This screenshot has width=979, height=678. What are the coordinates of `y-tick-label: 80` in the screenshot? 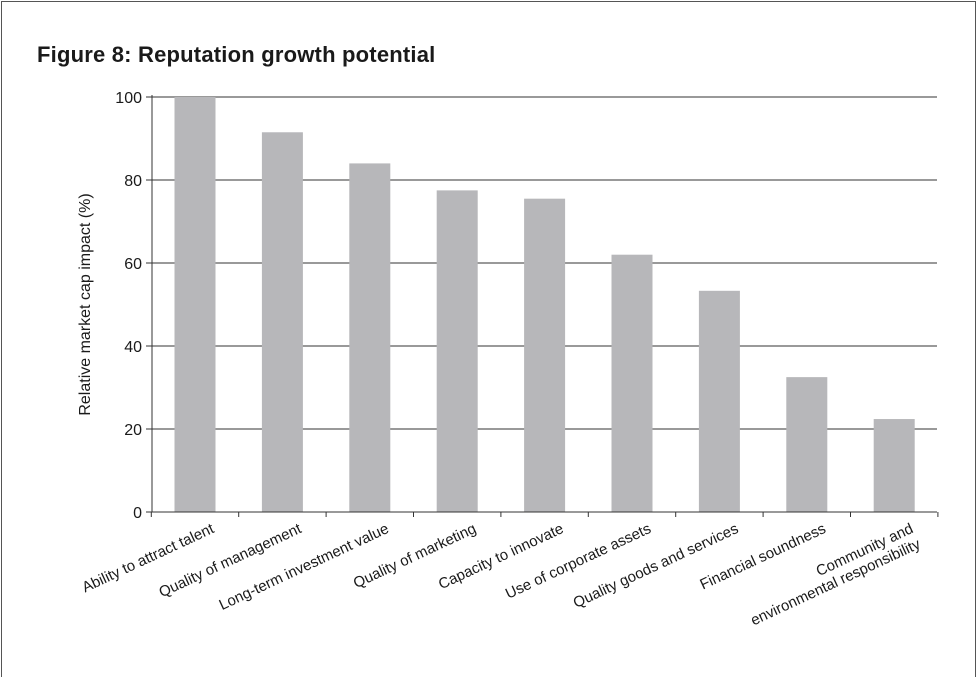 It's located at (133, 181).